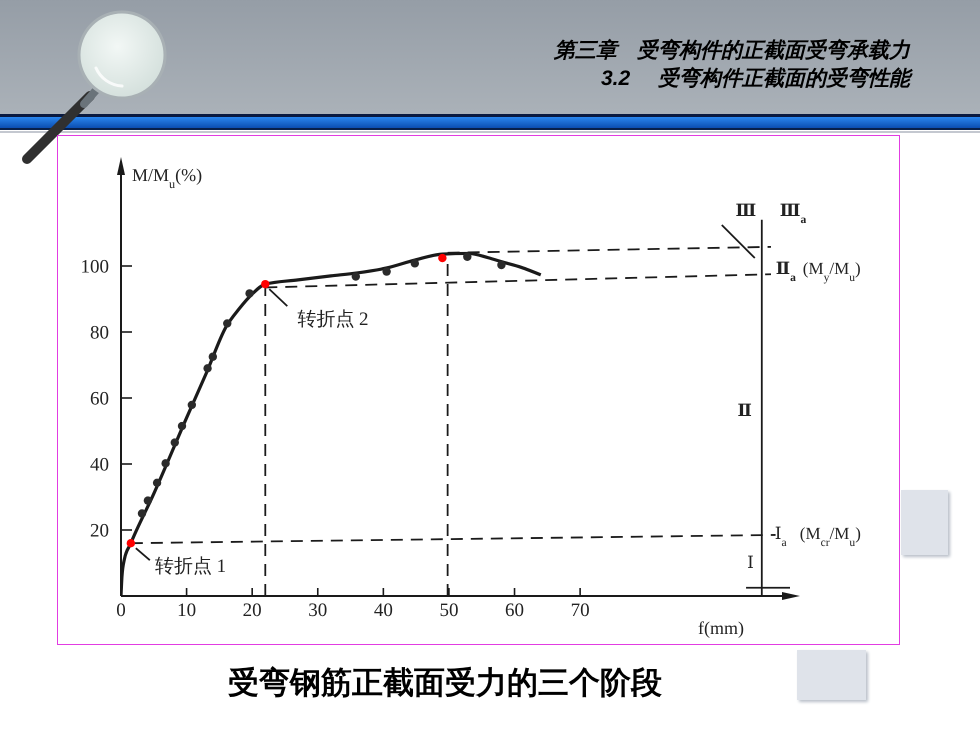 The image size is (980, 735). I want to click on x-tick-label: 50, so click(448, 611).